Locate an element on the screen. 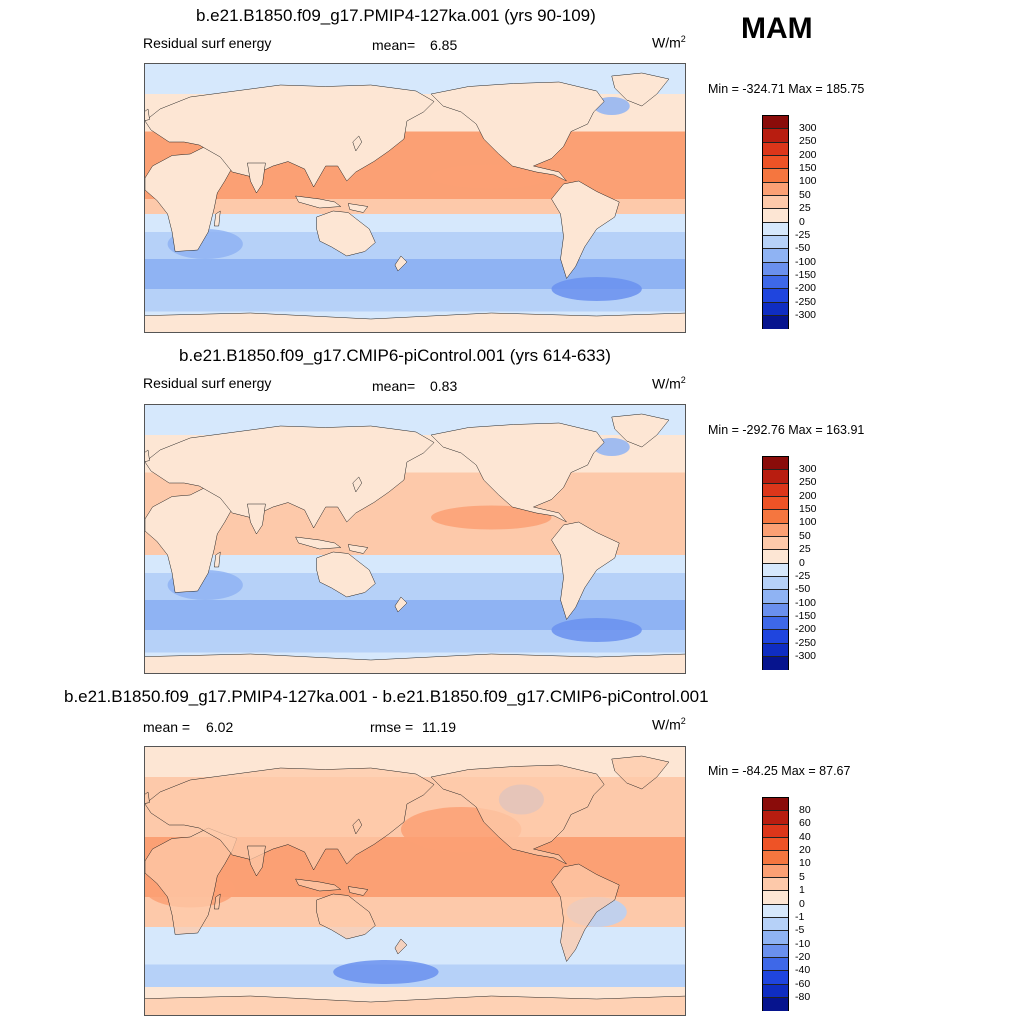 The image size is (1024, 1024). panel-3-min-max: Min = -84.25 Max = 87.67 is located at coordinates (779, 771).